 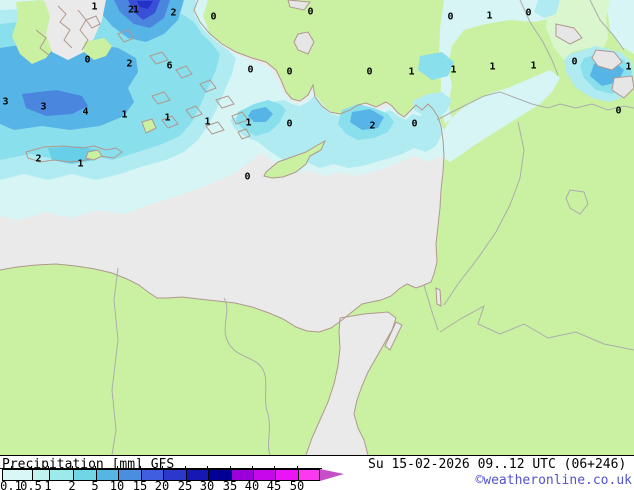 What do you see at coordinates (547, 9) in the screenshot?
I see `precip-light-ne-patch` at bounding box center [547, 9].